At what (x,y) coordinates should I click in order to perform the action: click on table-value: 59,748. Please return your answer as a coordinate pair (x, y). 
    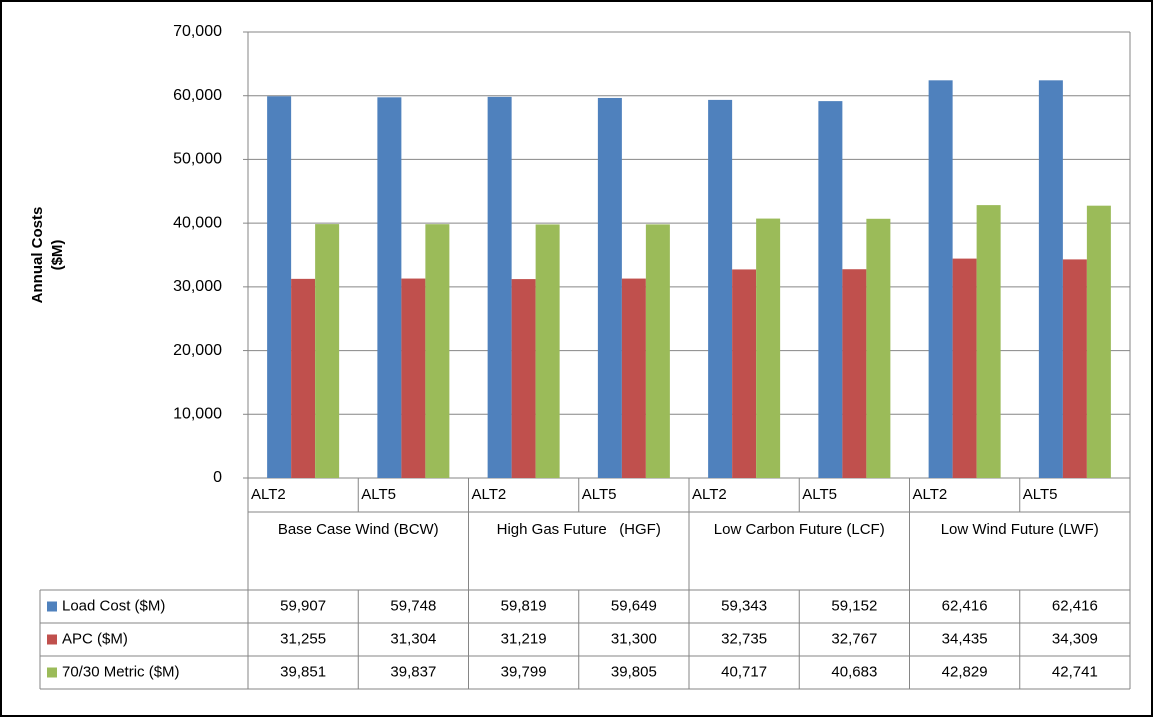
    Looking at the image, I should click on (413, 605).